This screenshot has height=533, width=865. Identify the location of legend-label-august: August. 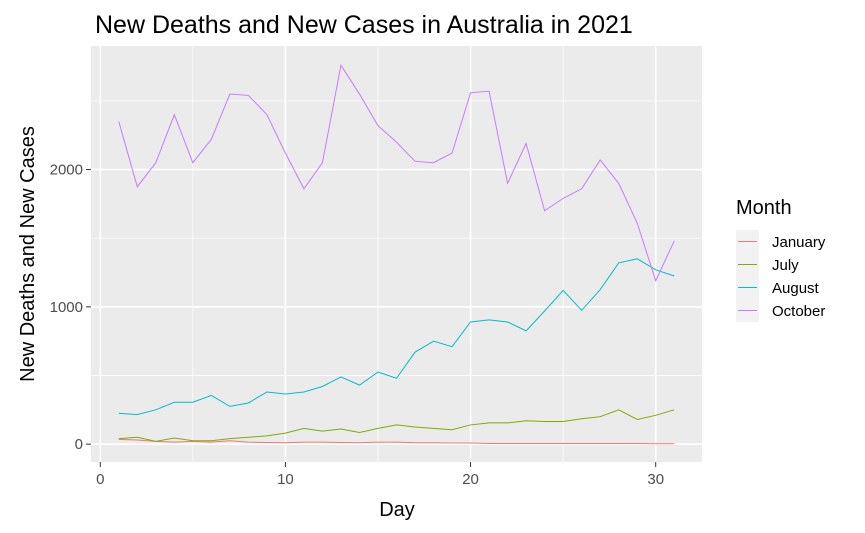
(796, 288).